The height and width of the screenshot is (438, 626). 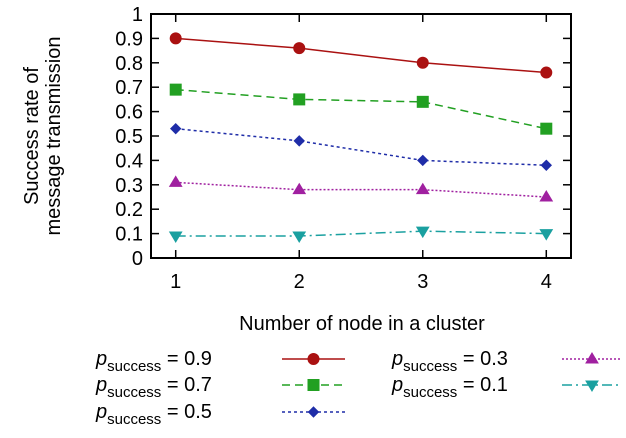 I want to click on y-tick-label: 0.1, so click(x=129, y=235).